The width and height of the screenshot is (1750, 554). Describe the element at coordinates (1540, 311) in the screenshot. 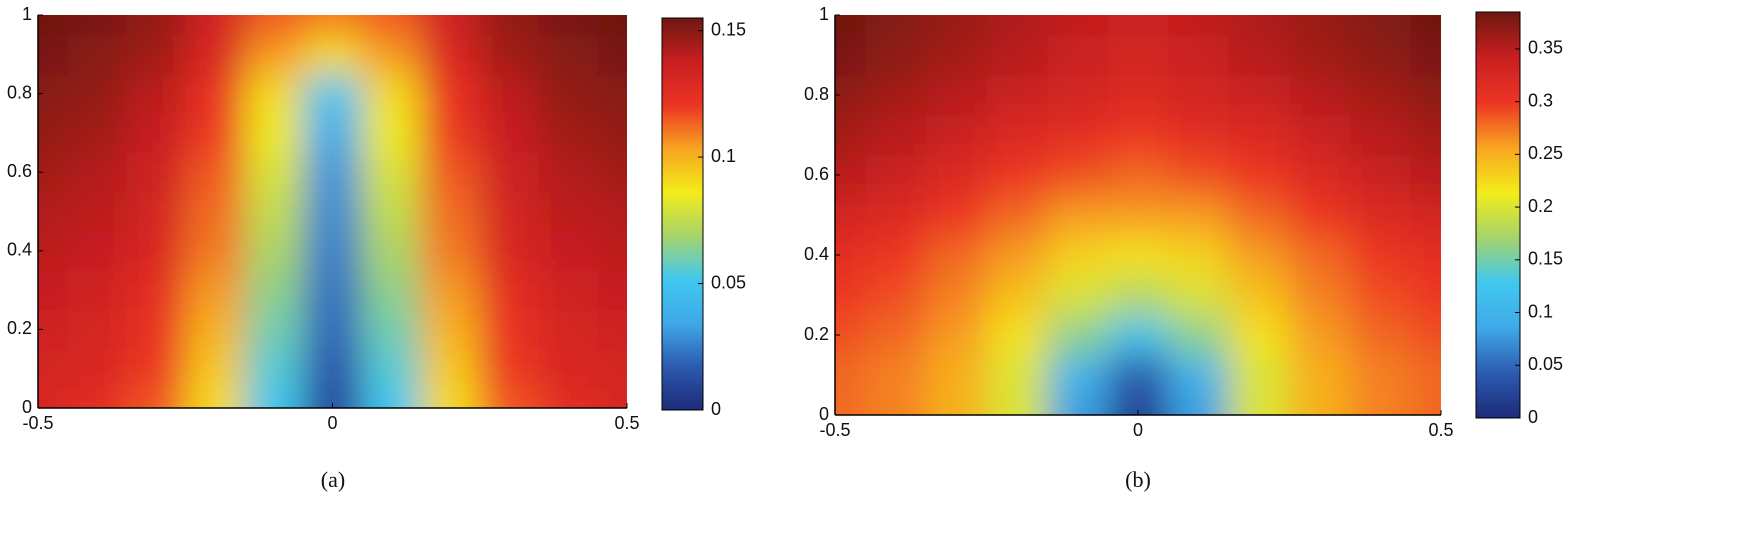

I see `colorbar-tick-label: 0.1` at that location.